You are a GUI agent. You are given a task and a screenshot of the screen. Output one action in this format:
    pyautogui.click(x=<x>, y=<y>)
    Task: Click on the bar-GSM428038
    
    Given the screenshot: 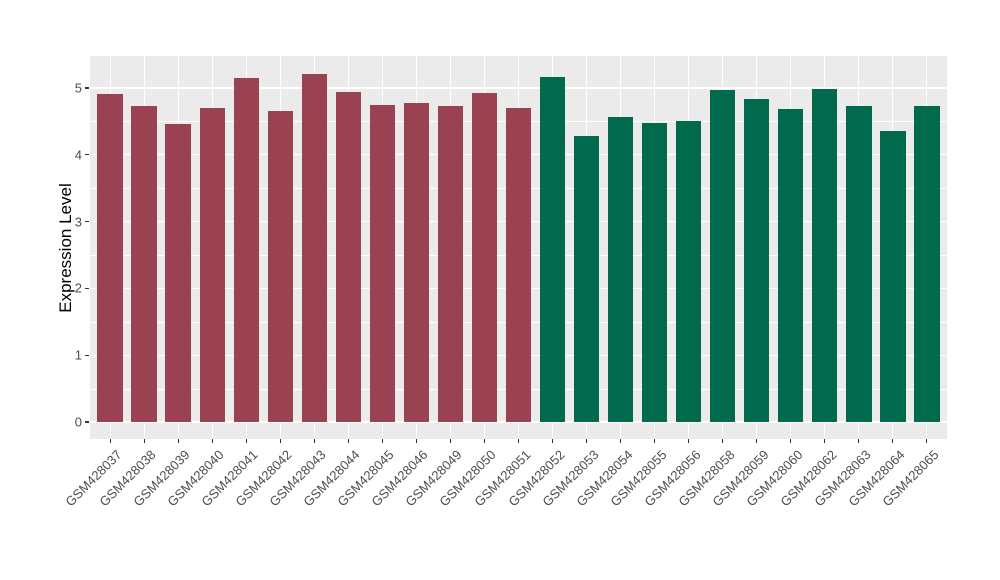 What is the action you would take?
    pyautogui.click(x=144, y=264)
    